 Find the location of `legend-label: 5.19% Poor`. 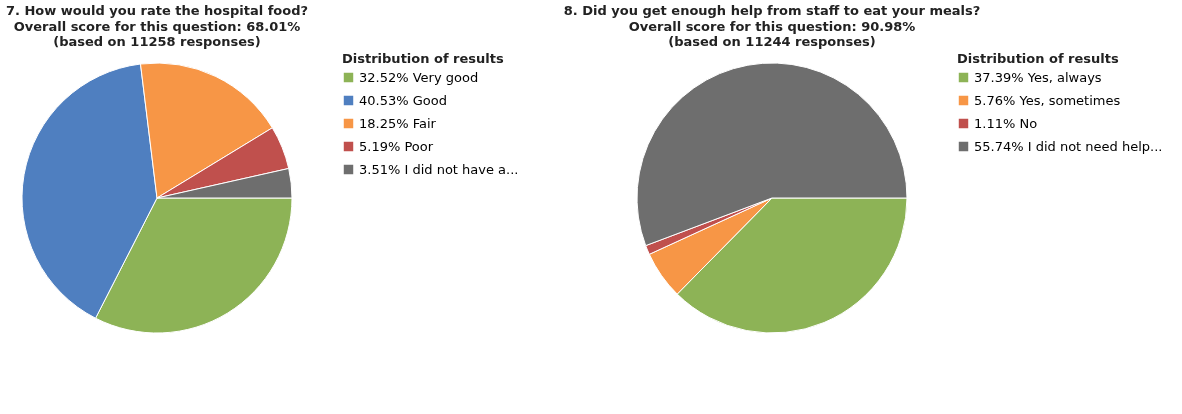

legend-label: 5.19% Poor is located at coordinates (396, 146).